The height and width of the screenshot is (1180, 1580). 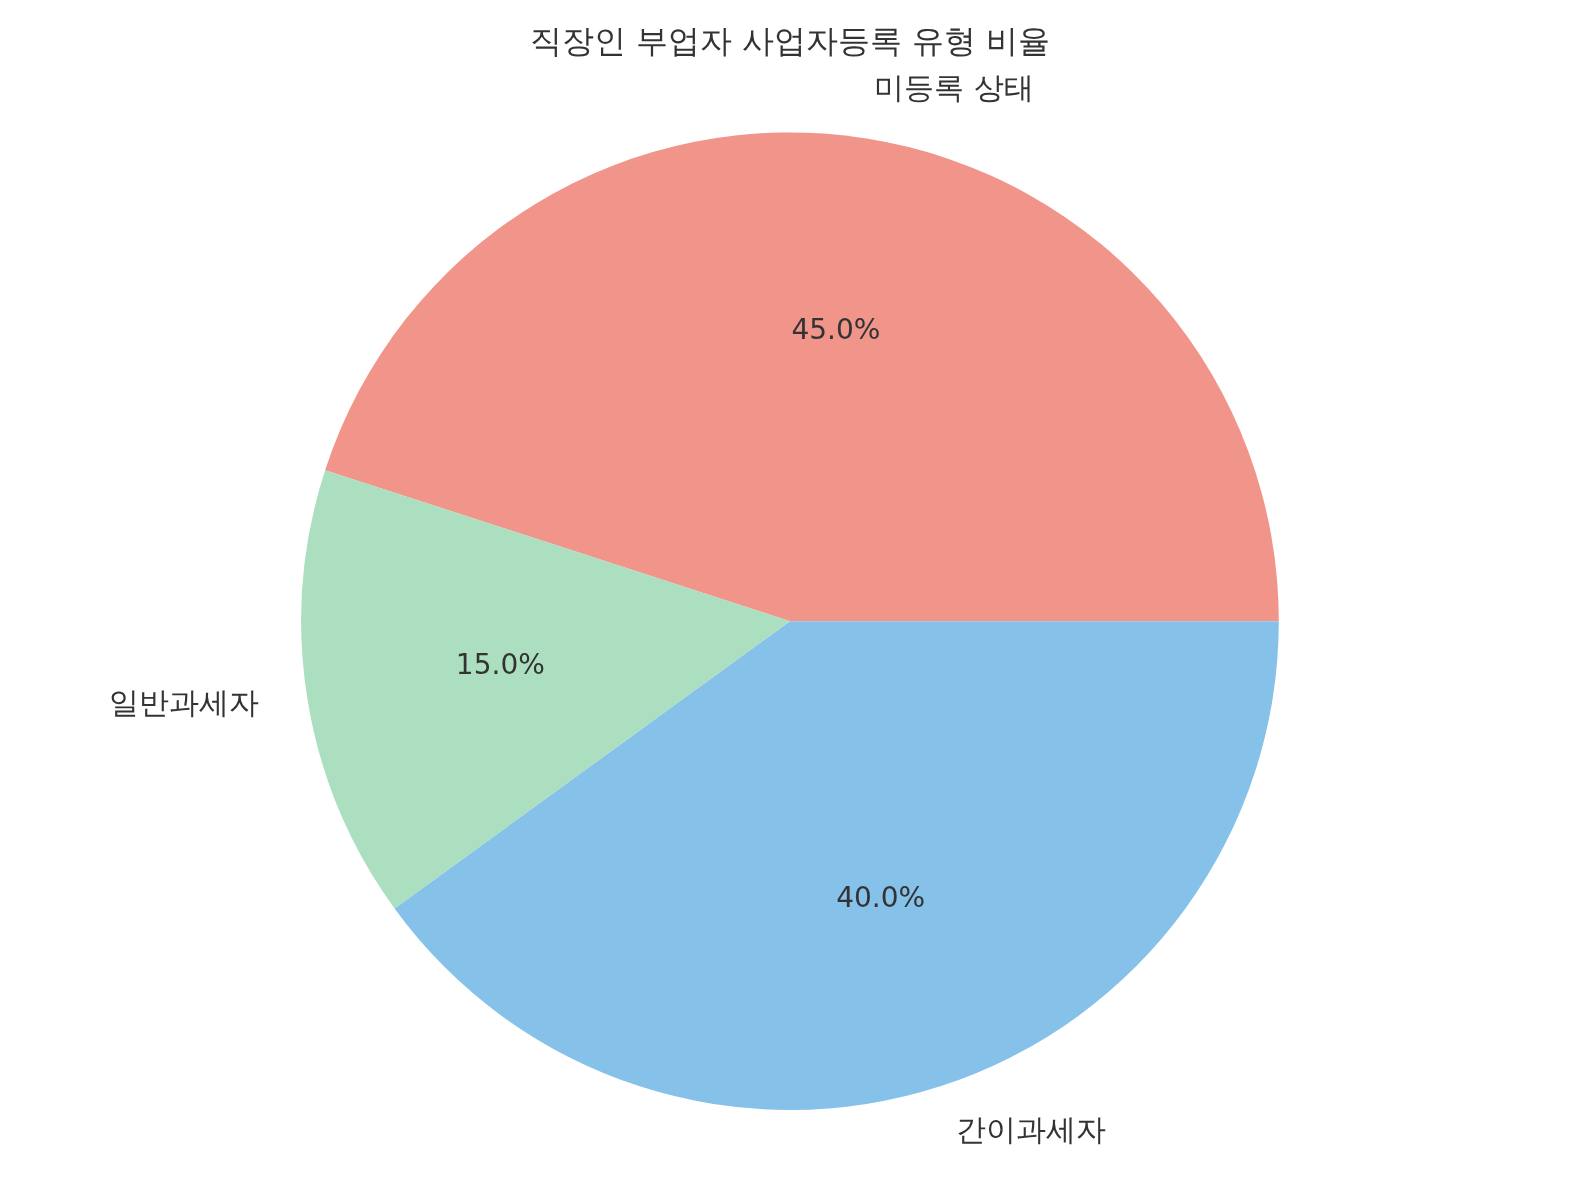 I want to click on slice-label: 일반과세자, so click(x=183, y=703).